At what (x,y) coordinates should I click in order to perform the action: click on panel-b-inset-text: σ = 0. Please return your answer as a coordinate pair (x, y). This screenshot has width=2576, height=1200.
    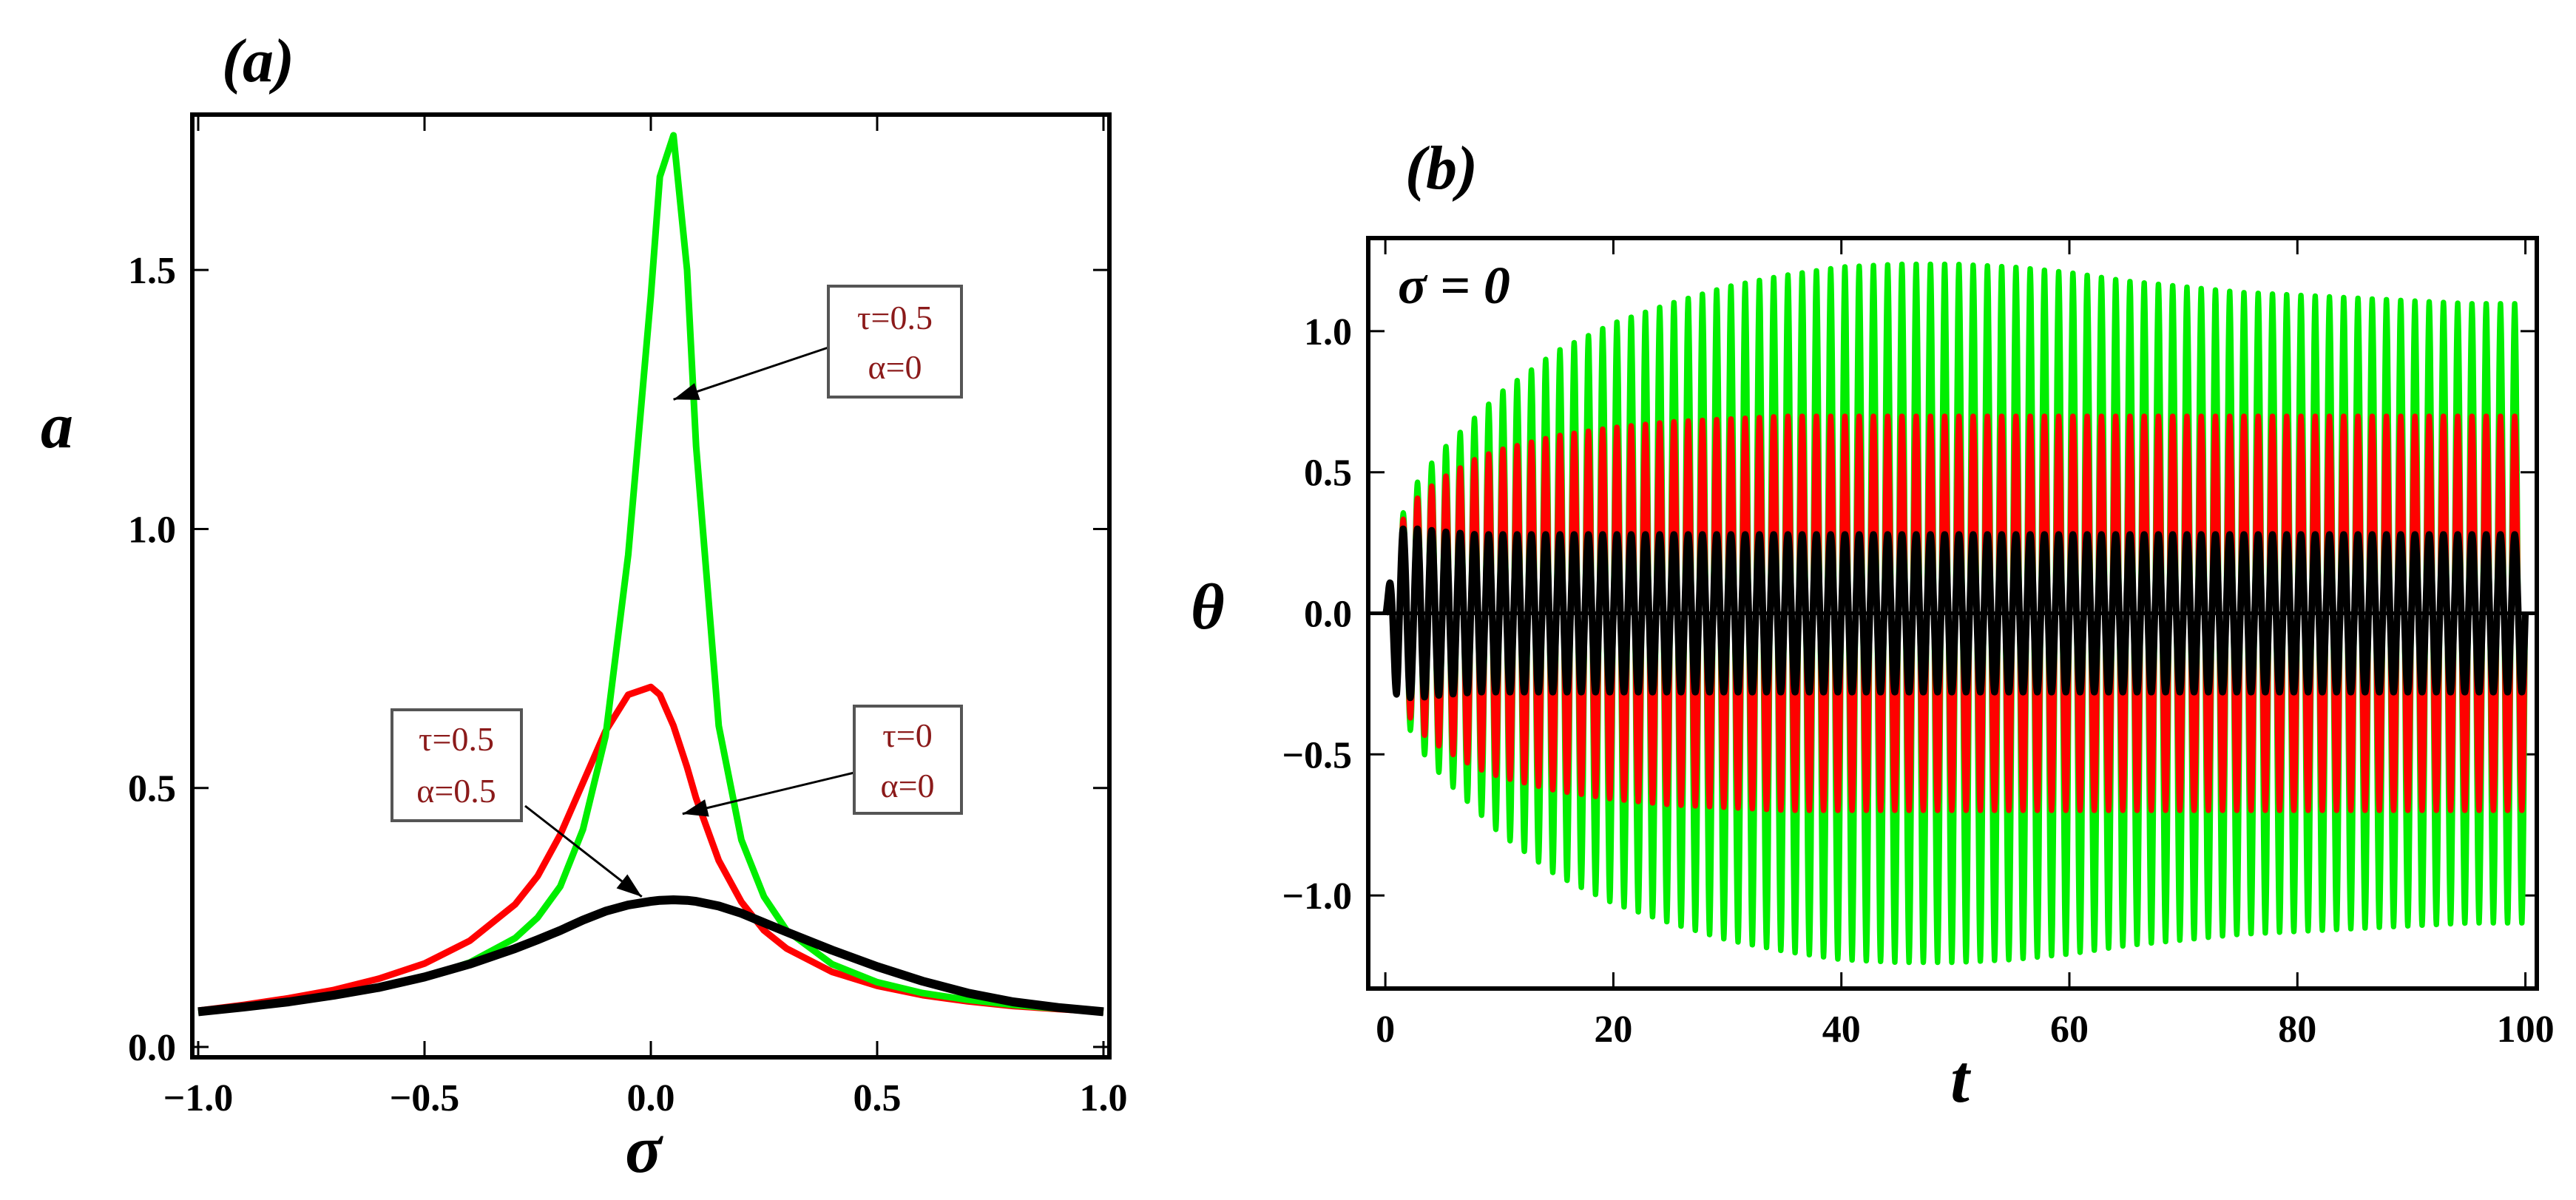
    Looking at the image, I should click on (1454, 285).